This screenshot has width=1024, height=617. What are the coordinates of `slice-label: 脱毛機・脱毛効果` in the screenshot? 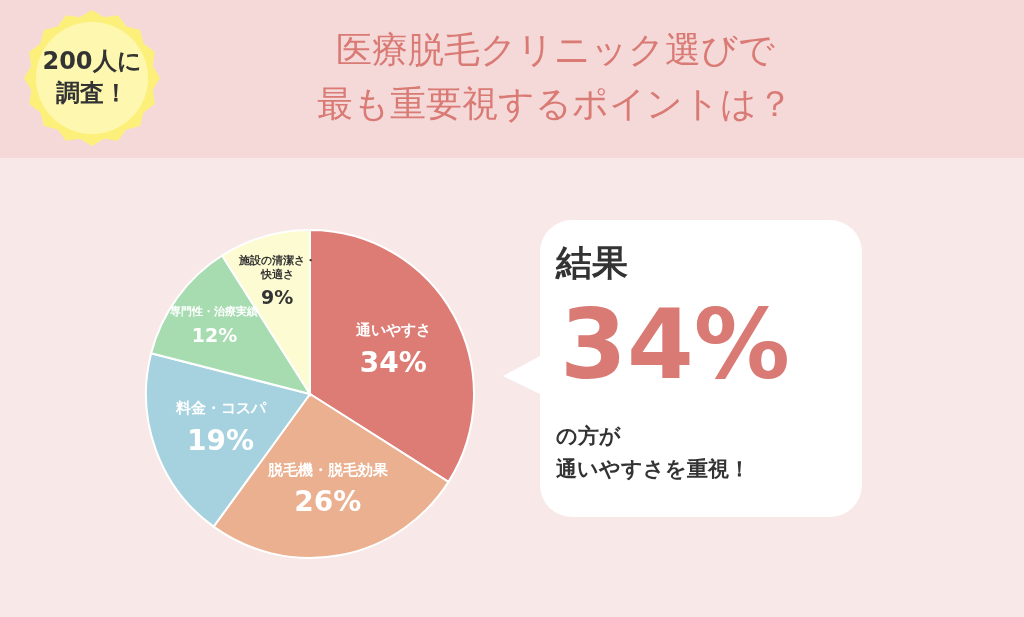 It's located at (327, 469).